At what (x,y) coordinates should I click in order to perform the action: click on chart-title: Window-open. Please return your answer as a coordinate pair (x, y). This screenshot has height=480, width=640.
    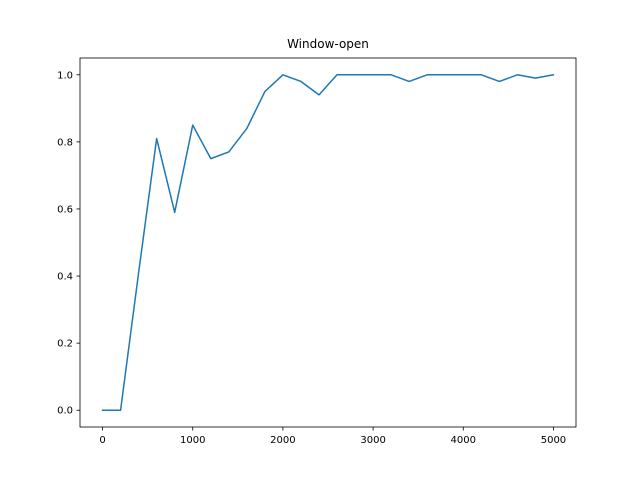
    Looking at the image, I should click on (328, 44).